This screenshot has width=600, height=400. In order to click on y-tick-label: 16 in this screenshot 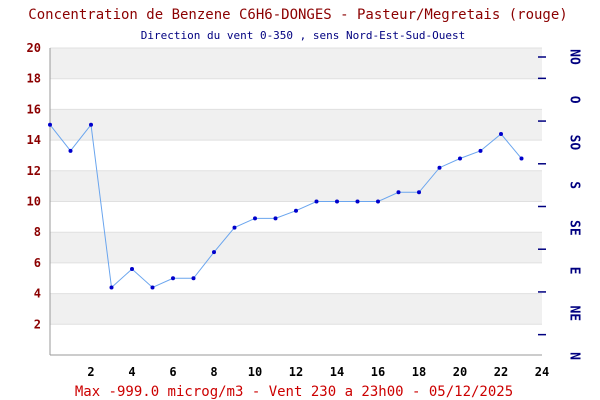, I will do `click(34, 109)`.